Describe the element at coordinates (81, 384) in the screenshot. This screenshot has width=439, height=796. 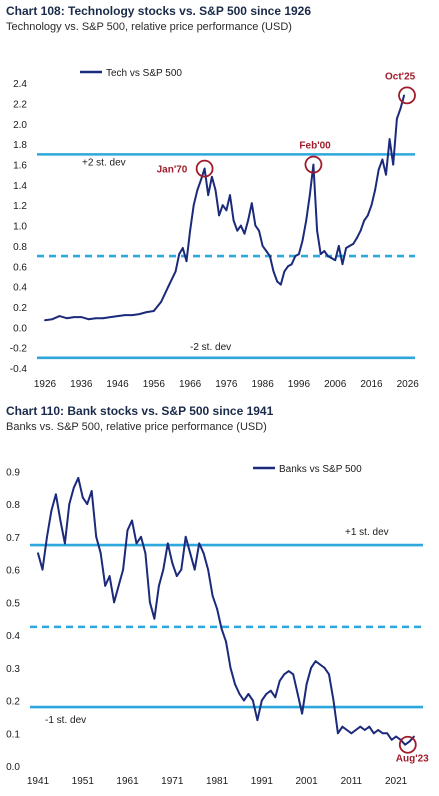
I see `x-tick-label: 1936` at that location.